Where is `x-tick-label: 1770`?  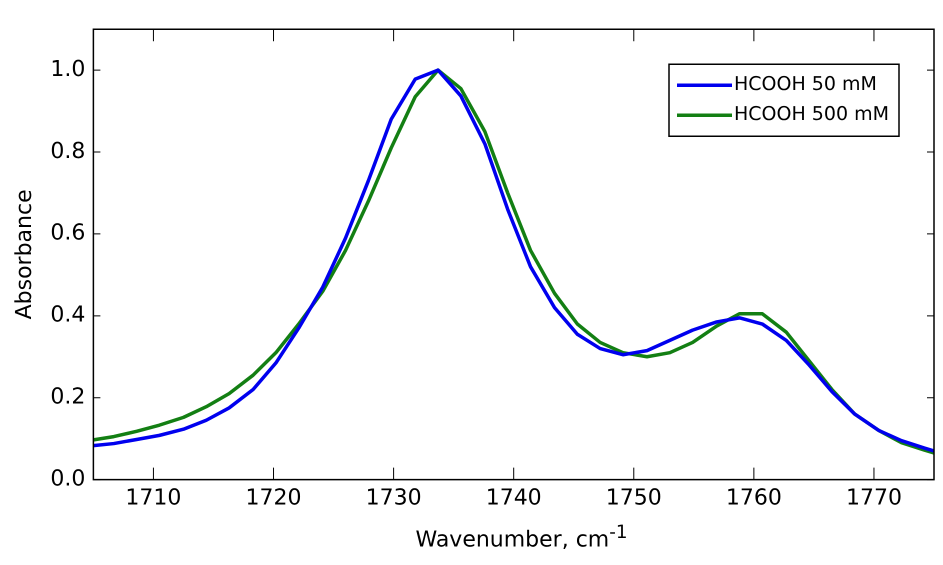 x-tick-label: 1770 is located at coordinates (874, 498).